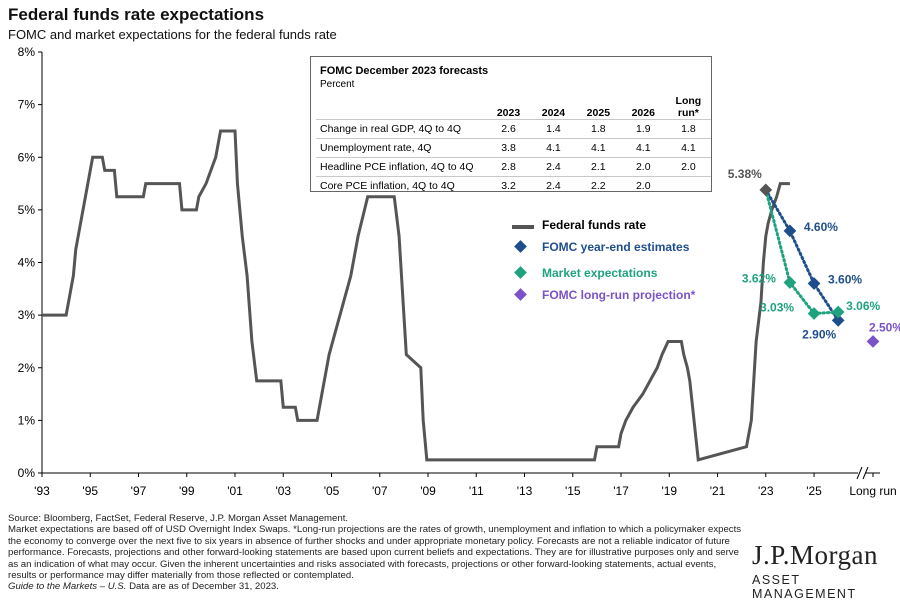 This screenshot has width=900, height=602. What do you see at coordinates (872, 491) in the screenshot?
I see `x-tick-label: Long run` at bounding box center [872, 491].